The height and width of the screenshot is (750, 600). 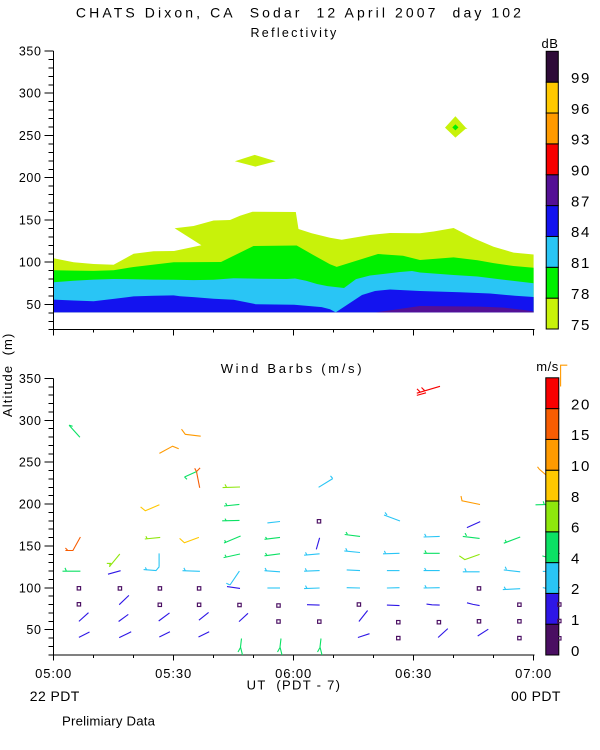 I want to click on svg-text: 15, so click(x=581, y=435).